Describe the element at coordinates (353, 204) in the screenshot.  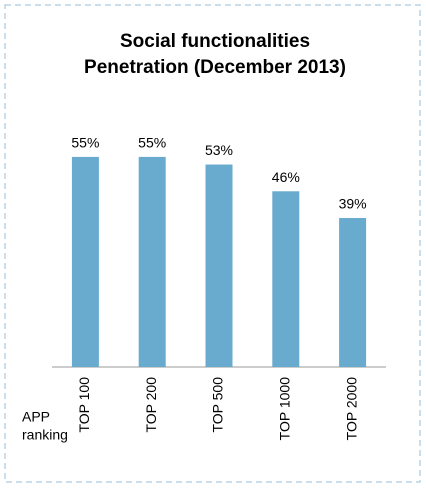
I see `value-label: 39%` at that location.